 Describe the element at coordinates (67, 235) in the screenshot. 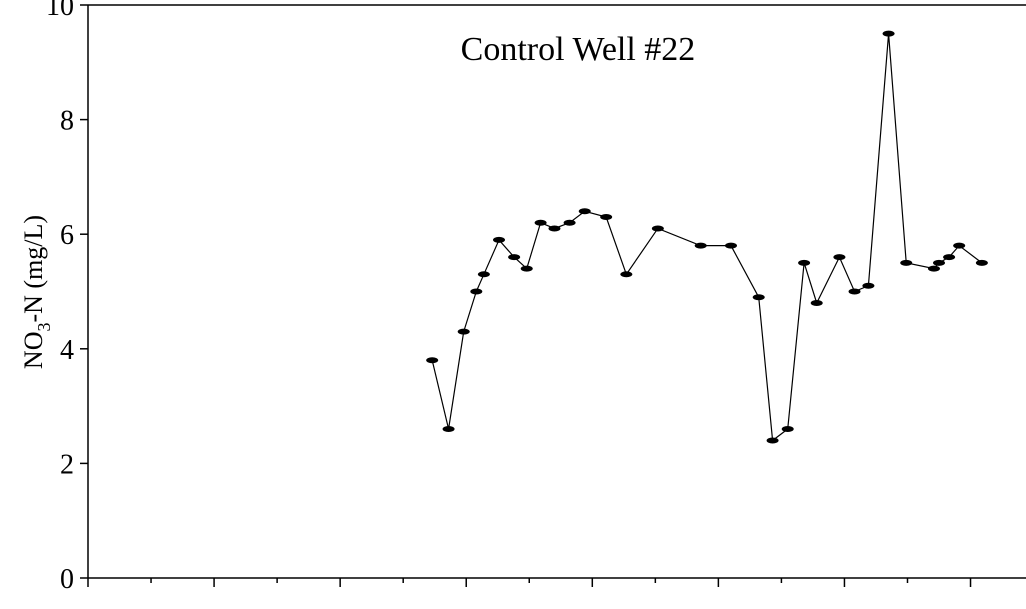

I see `y-tick-label: 6` at that location.